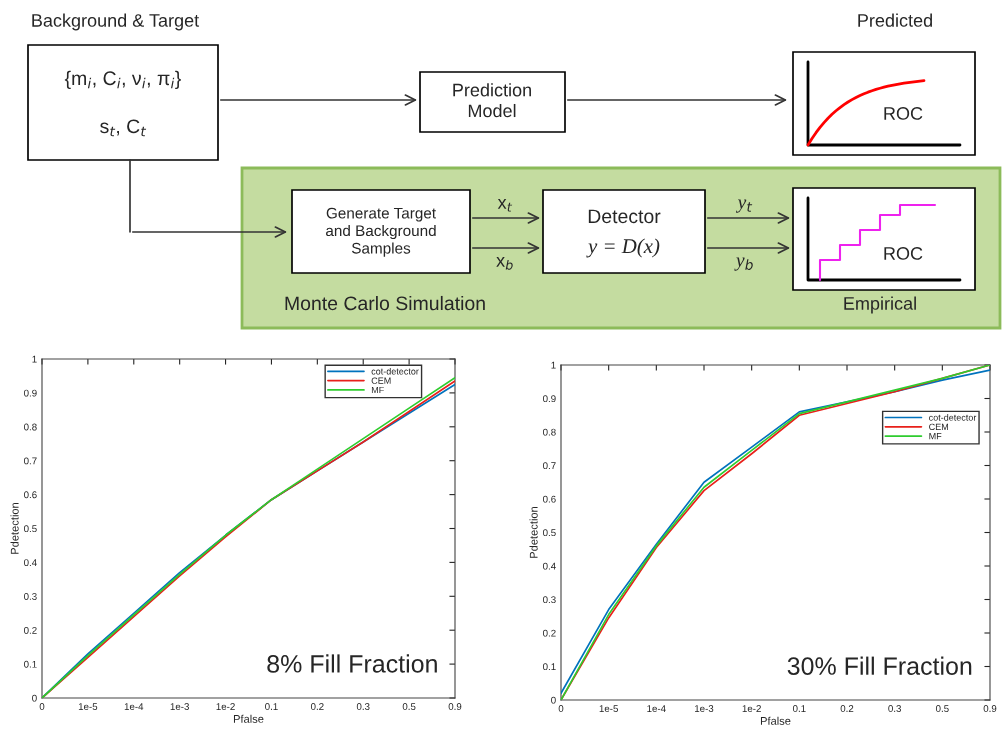  Describe the element at coordinates (504, 263) in the screenshot. I see `text: x$_{b}$` at that location.